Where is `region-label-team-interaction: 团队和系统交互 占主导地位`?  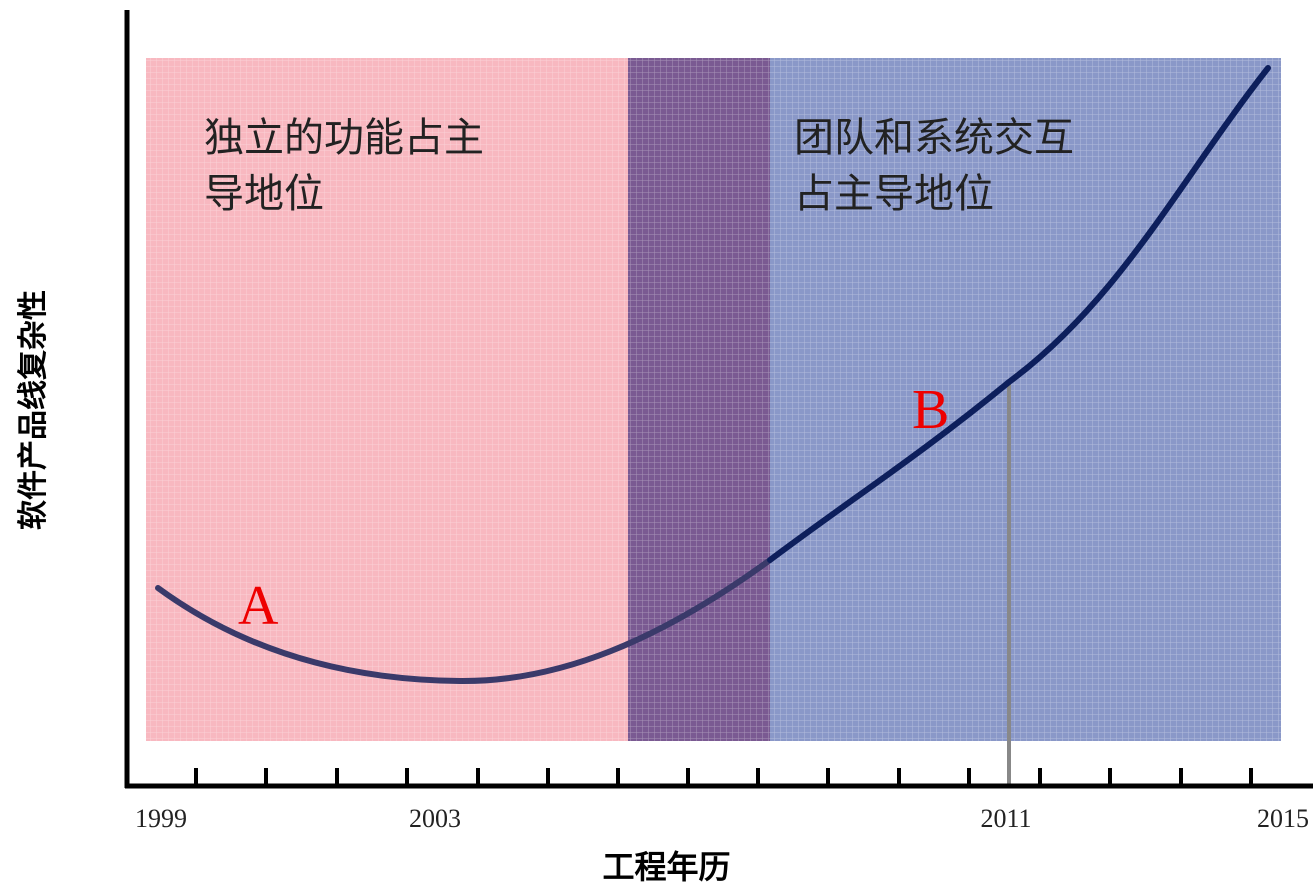
region-label-team-interaction: 团队和系统交互 占主导地位 is located at coordinates (934, 166).